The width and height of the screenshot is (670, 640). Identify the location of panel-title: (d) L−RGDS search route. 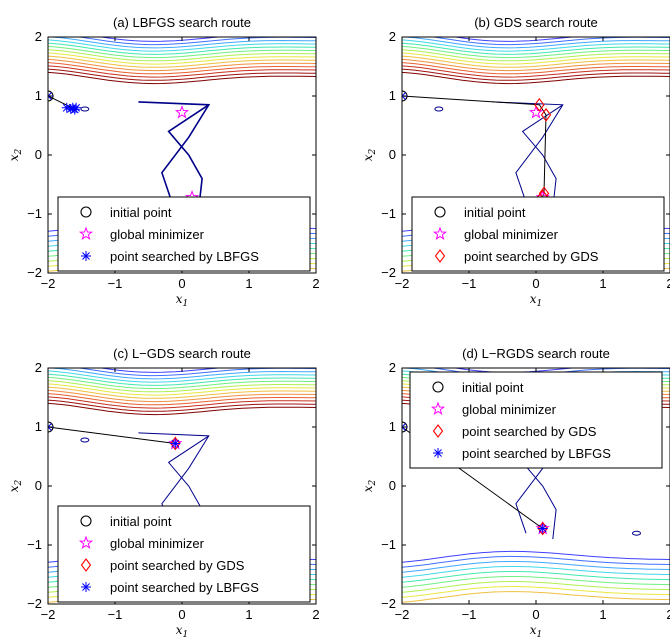
(536, 353).